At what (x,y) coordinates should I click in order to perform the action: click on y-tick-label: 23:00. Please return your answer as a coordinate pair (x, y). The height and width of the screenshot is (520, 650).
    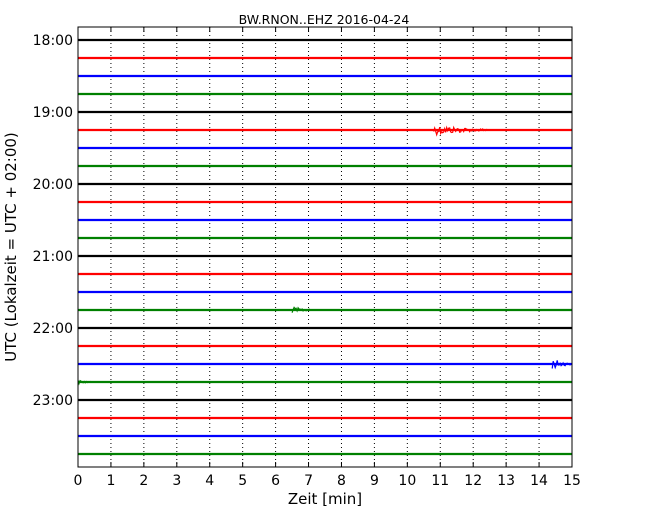
    Looking at the image, I should click on (53, 401).